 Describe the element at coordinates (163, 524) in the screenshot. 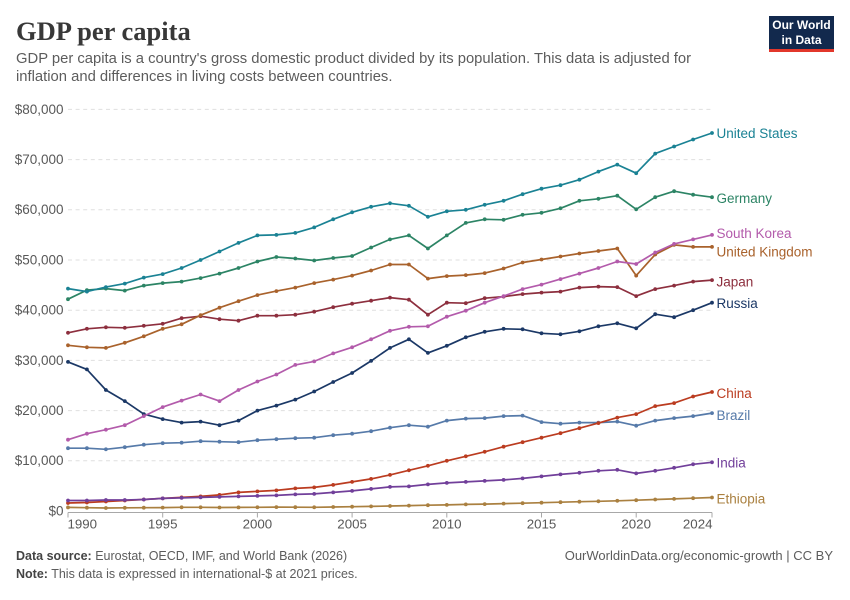

I see `svg-text: 1995` at that location.